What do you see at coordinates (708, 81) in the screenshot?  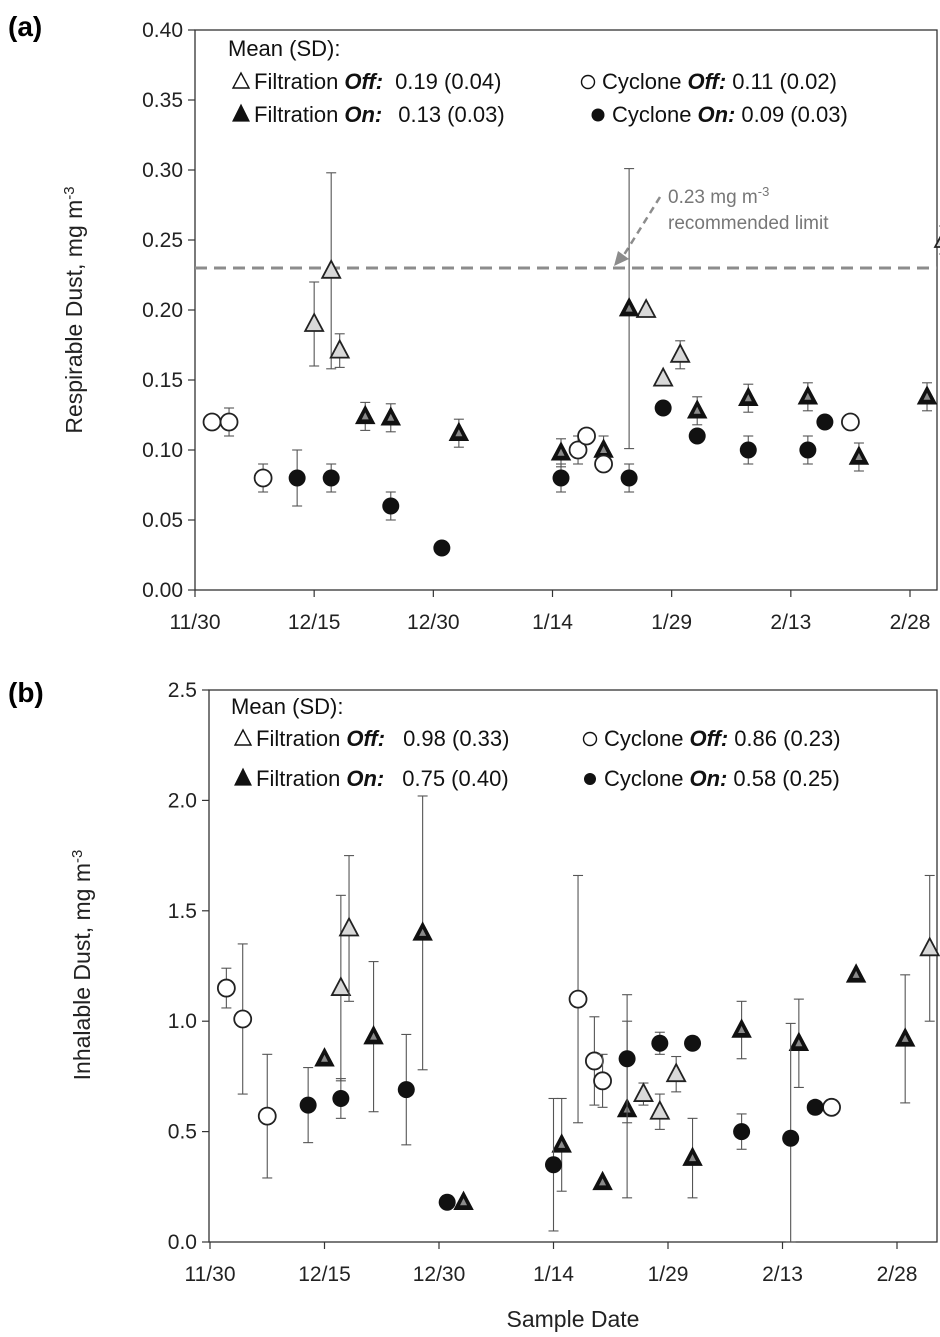 I see `legend-entry-cyclone-off: Cyclone Off: 0.11 (0.02)` at bounding box center [708, 81].